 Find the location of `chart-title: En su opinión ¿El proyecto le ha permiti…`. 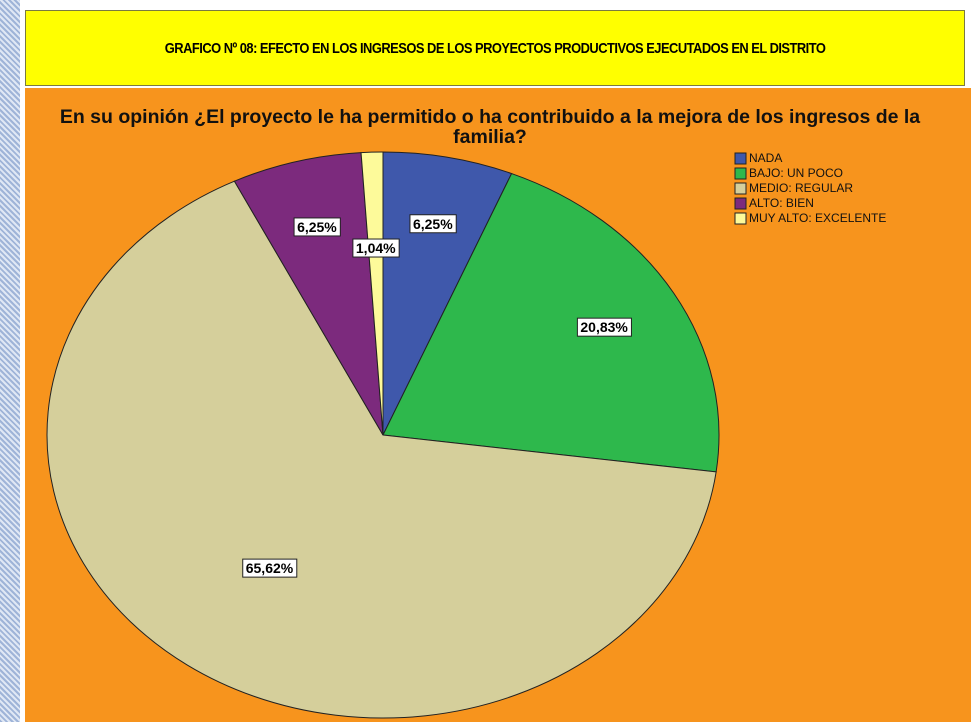

chart-title: En su opinión ¿El proyecto le ha permiti… is located at coordinates (490, 127).